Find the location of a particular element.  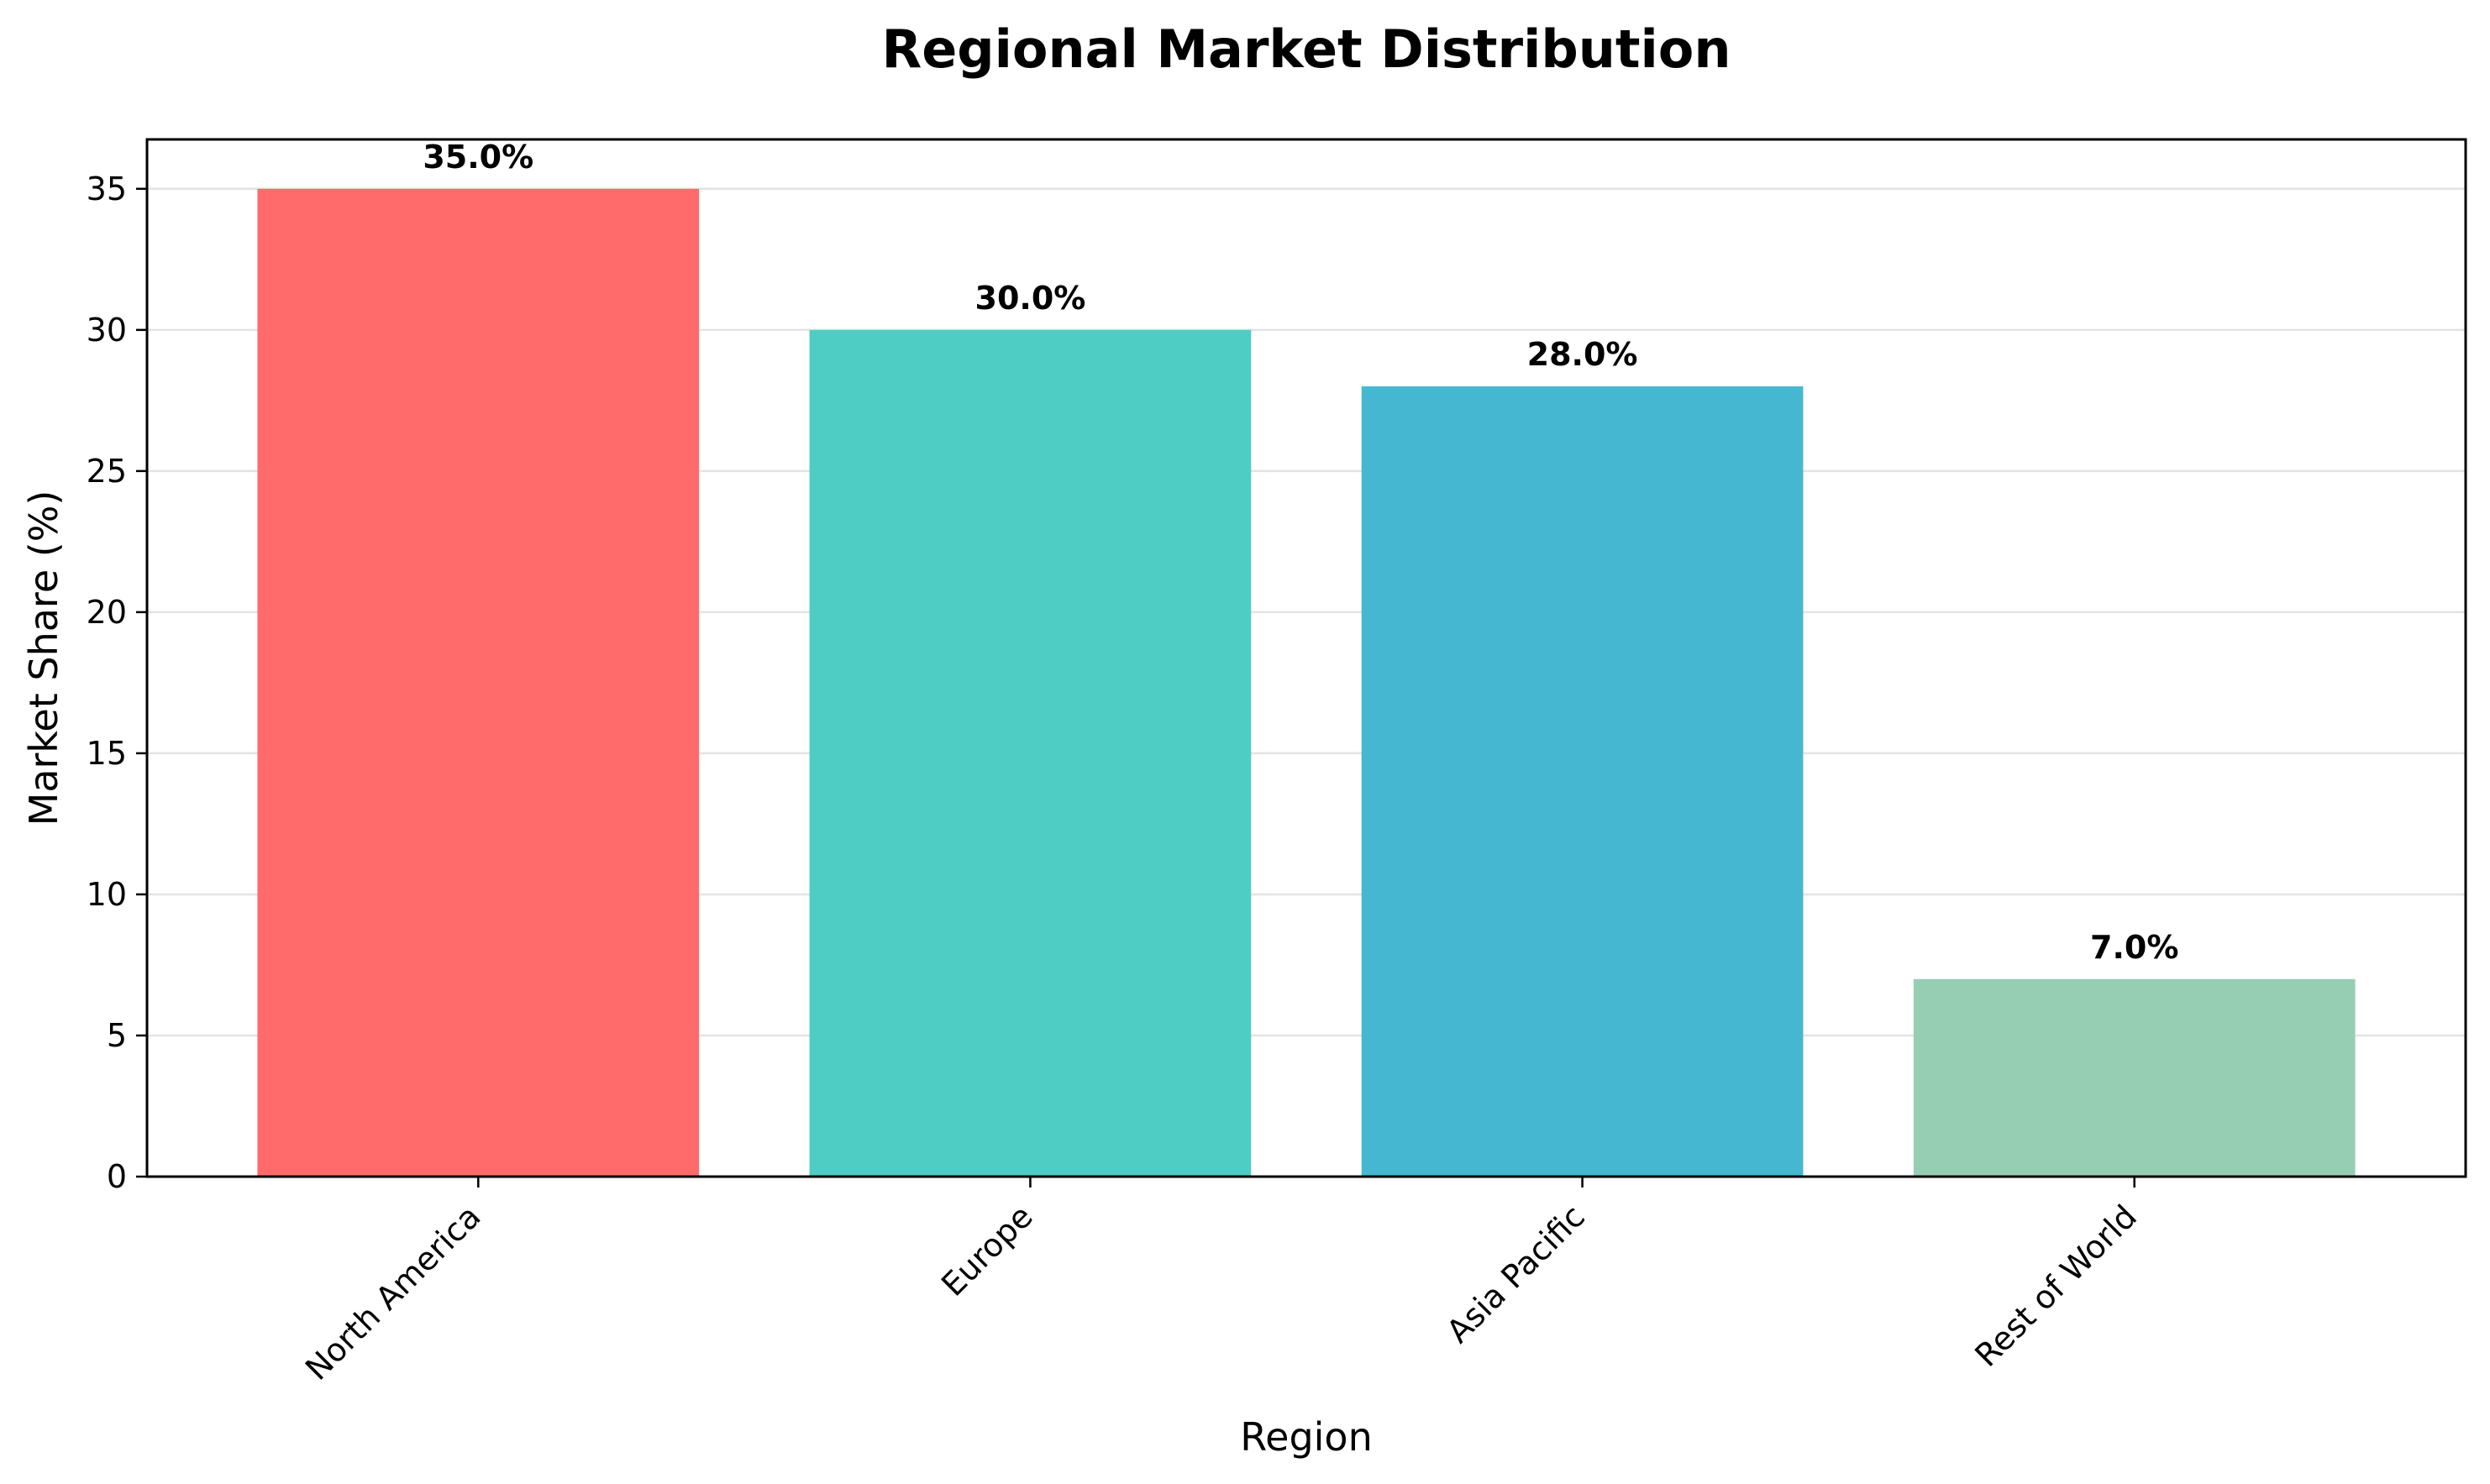

y-tick-label: 20 is located at coordinates (107, 612).